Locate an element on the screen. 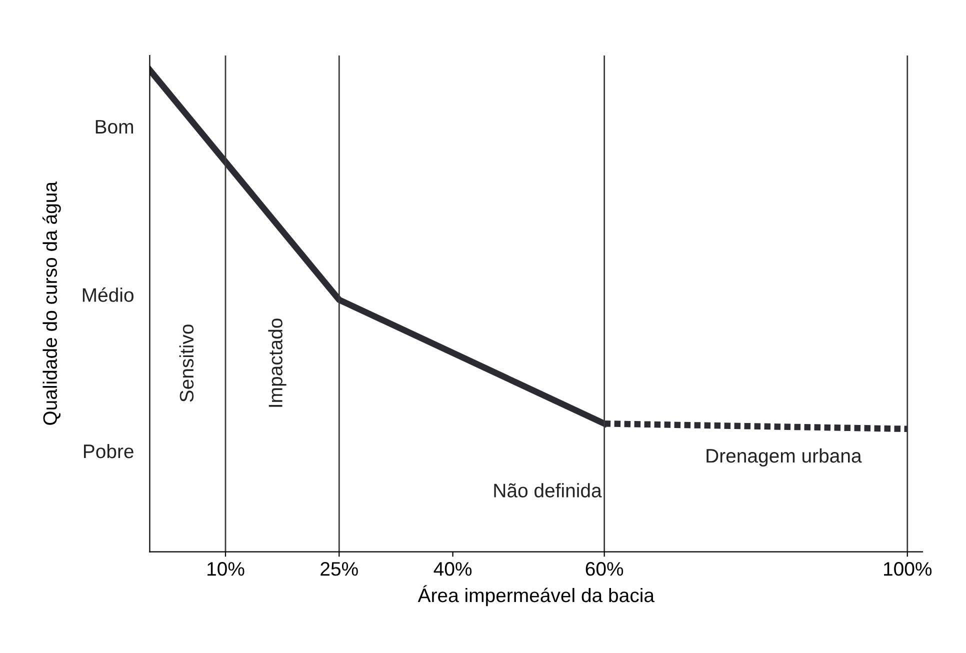 The image size is (966, 653). annotation: Não definida is located at coordinates (548, 490).